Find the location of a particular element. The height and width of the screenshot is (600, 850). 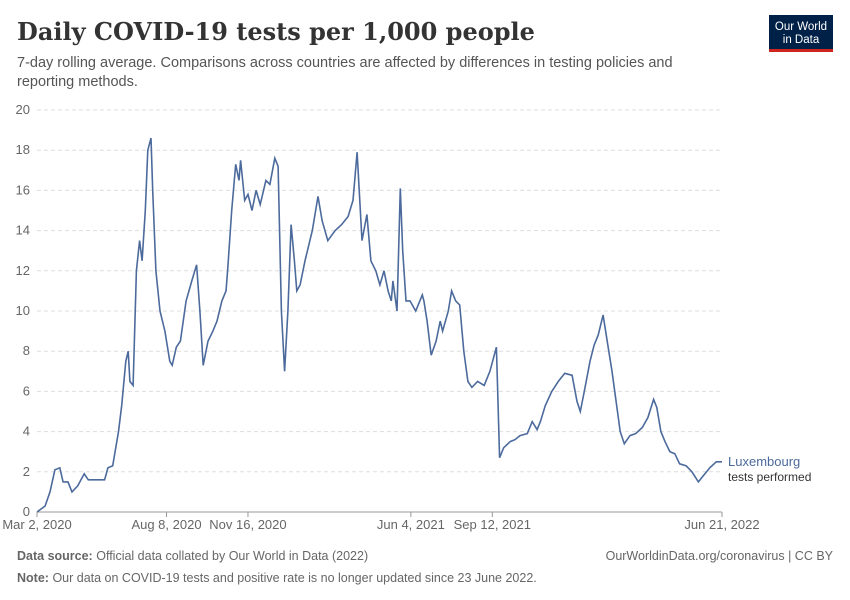

logo-box is located at coordinates (801, 33).